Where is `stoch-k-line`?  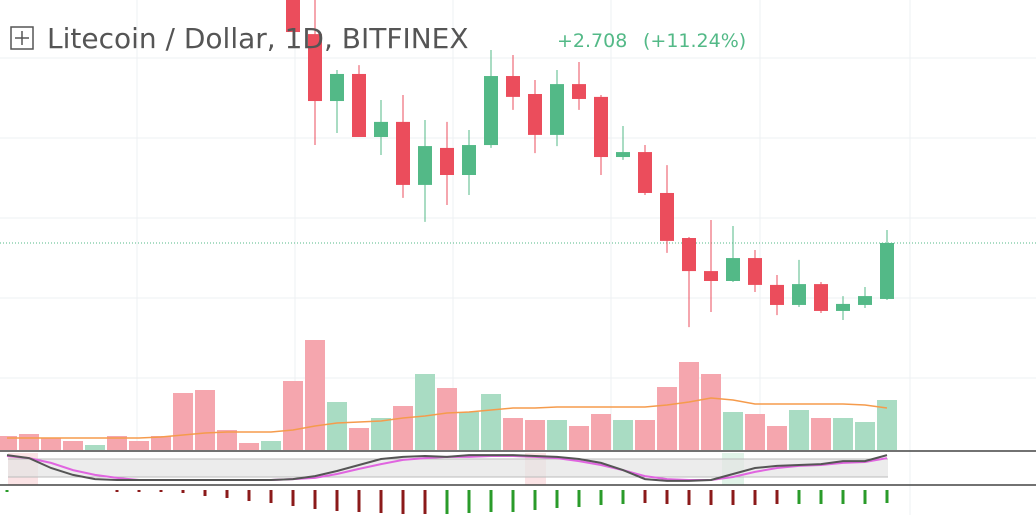
stoch-k-line is located at coordinates (447, 468).